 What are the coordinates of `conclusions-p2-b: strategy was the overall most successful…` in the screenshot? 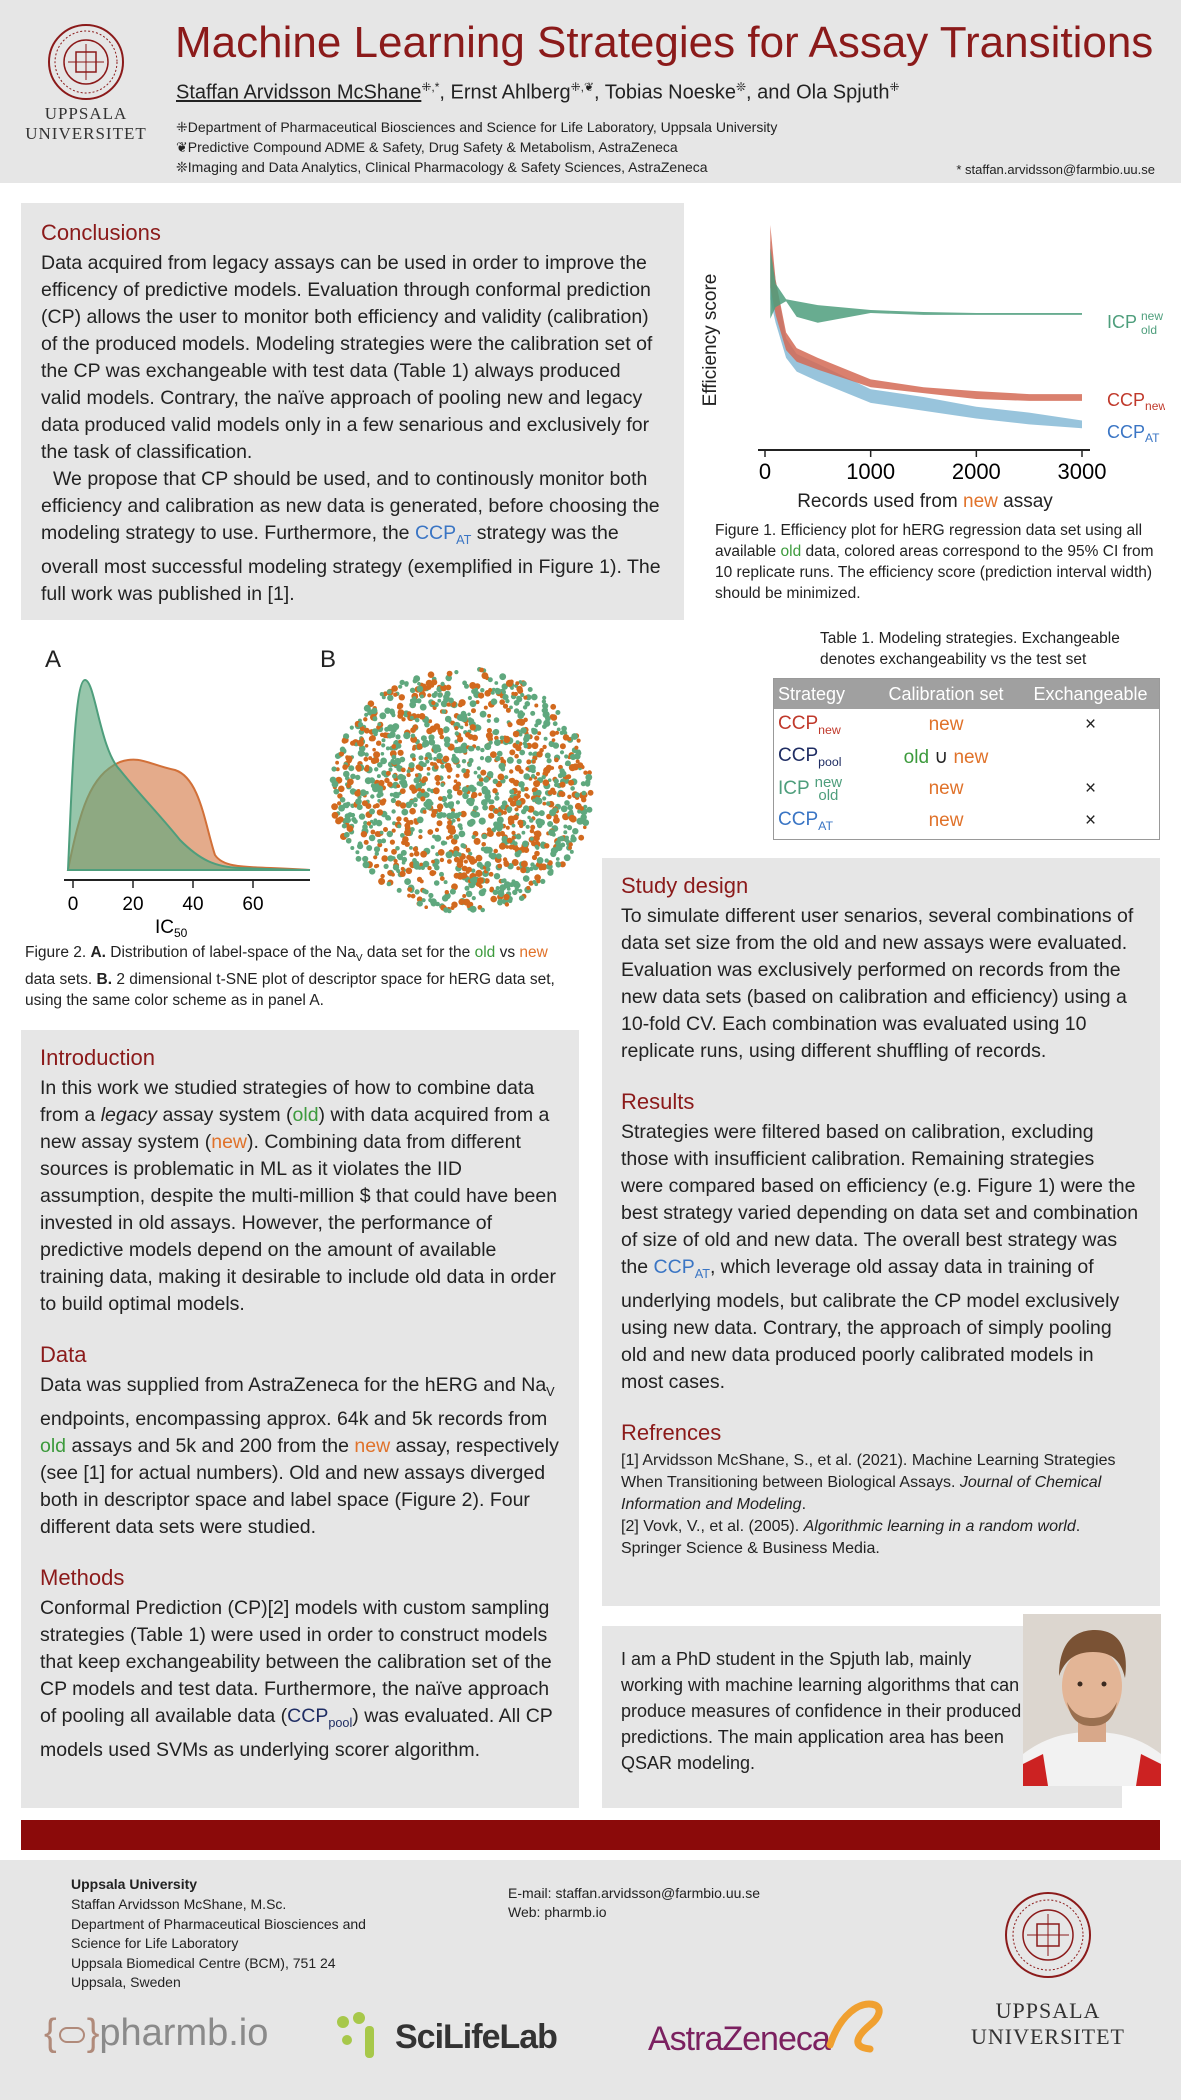 It's located at (351, 563).